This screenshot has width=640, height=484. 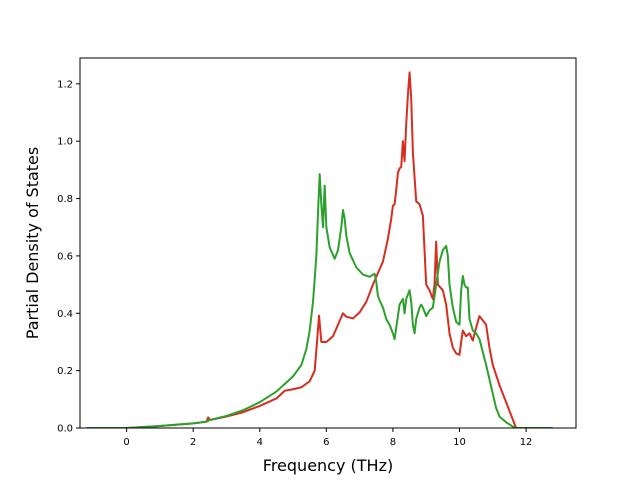 I want to click on x-axis: 0 2 4 6 8 10 12, so click(x=327, y=438).